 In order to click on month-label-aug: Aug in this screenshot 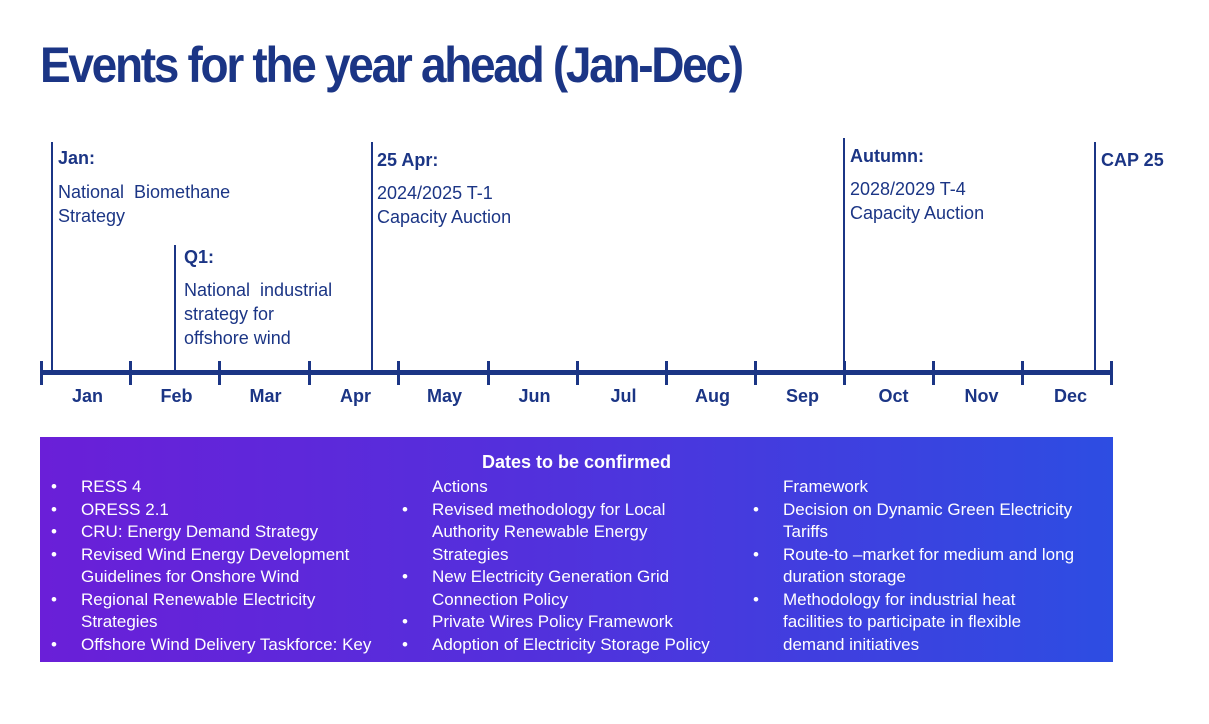, I will do `click(712, 396)`.